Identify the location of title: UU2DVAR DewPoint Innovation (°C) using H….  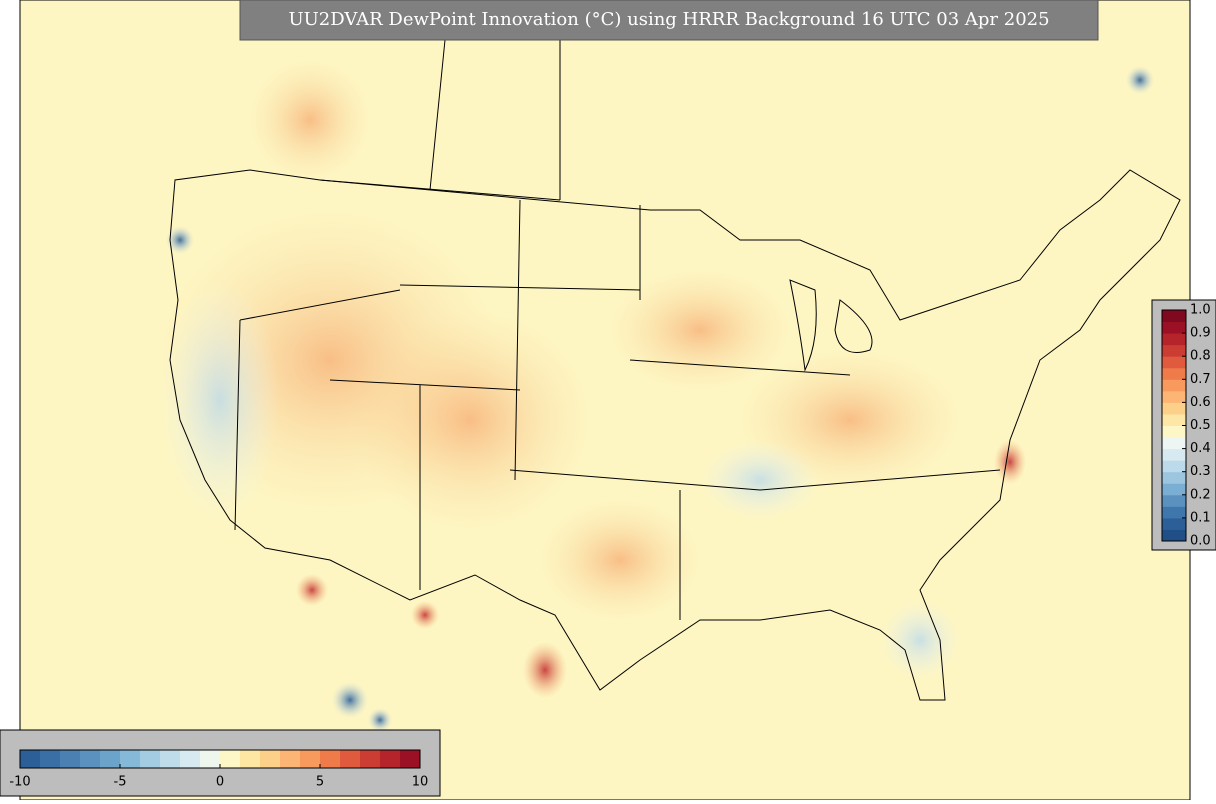
(668, 19).